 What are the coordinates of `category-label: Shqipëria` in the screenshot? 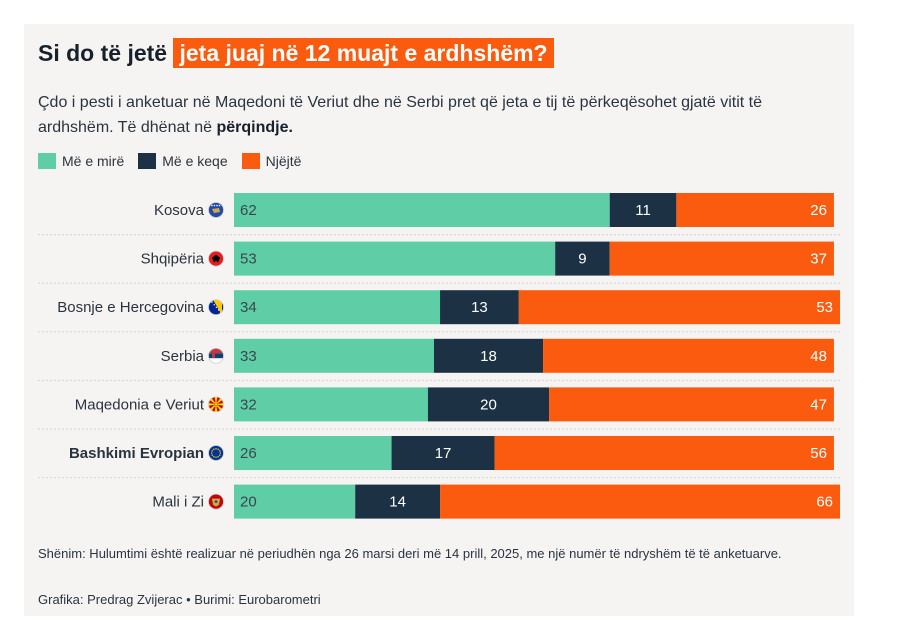 It's located at (173, 259).